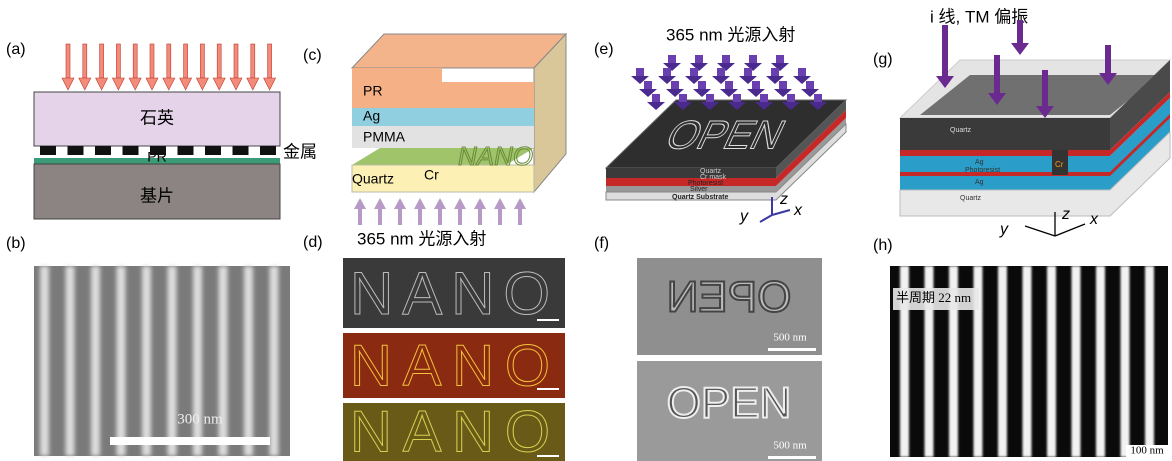  I want to click on scale-label: 300 nm, so click(200, 419).